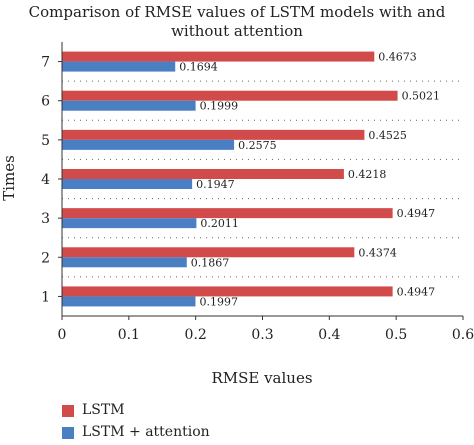 The height and width of the screenshot is (445, 474). What do you see at coordinates (416, 291) in the screenshot?
I see `data-label-lstm-1: 0.4947` at bounding box center [416, 291].